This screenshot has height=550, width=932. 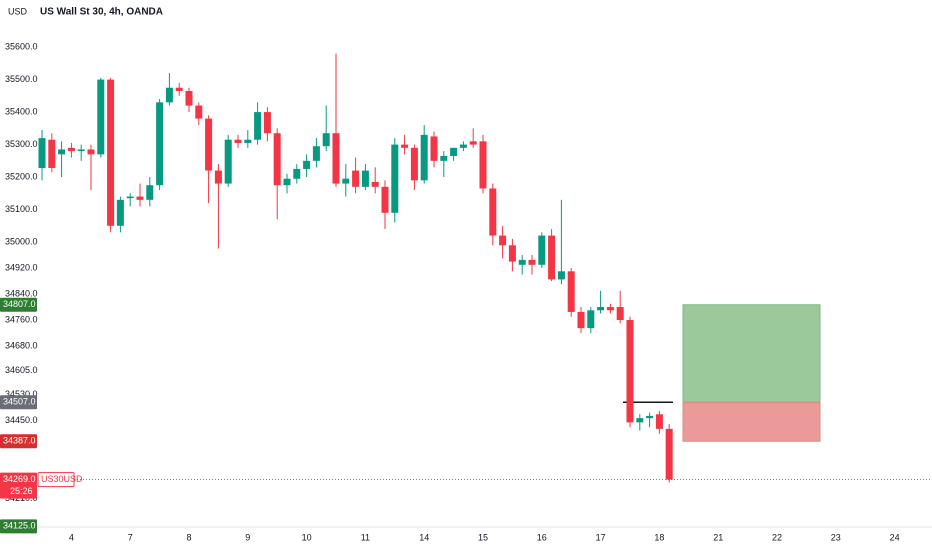 What do you see at coordinates (751, 353) in the screenshot?
I see `profit-zone` at bounding box center [751, 353].